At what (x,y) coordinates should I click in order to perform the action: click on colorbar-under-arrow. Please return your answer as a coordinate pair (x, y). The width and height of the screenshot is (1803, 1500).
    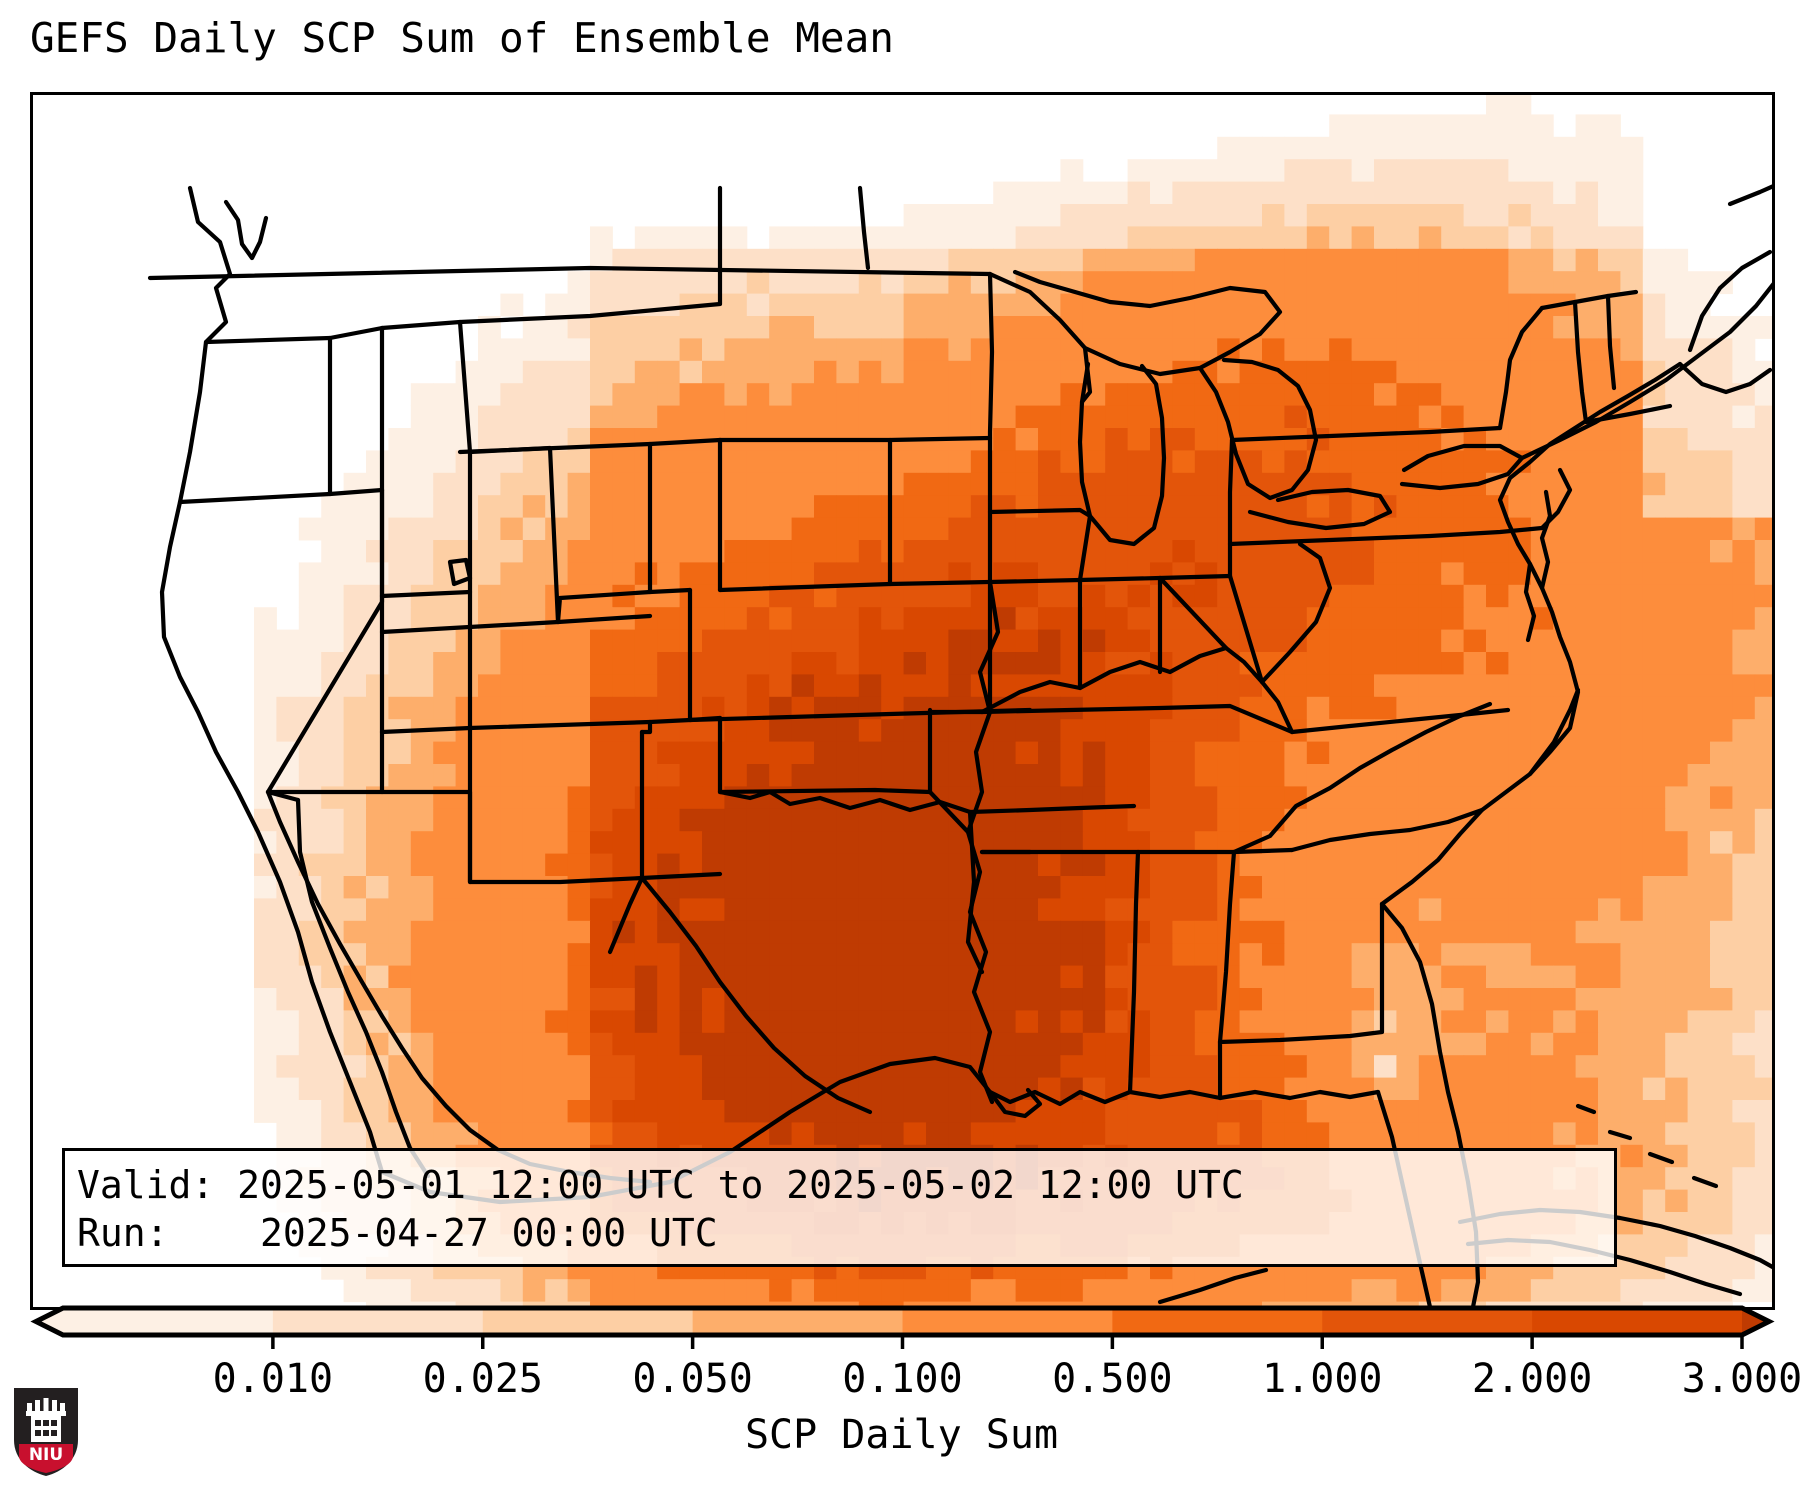
    Looking at the image, I should click on (49, 1321).